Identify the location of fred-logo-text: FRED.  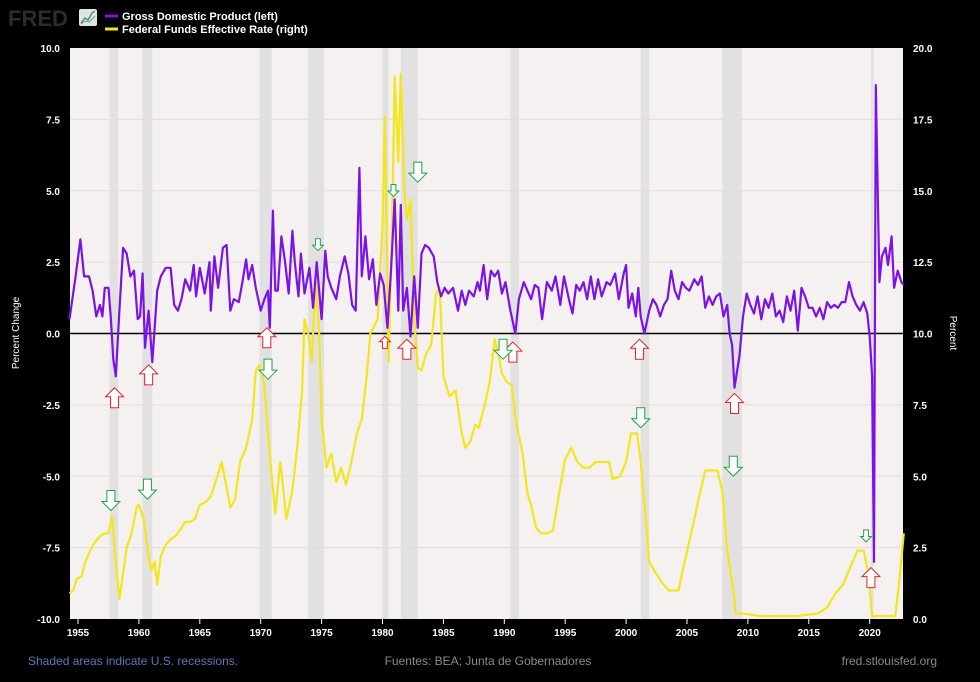
(38, 18).